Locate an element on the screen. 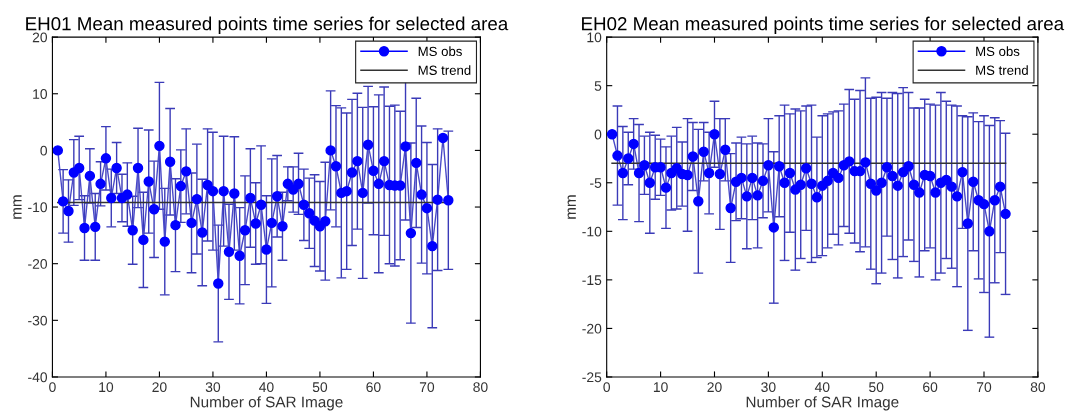  y-tick-label: 5 is located at coordinates (598, 86).